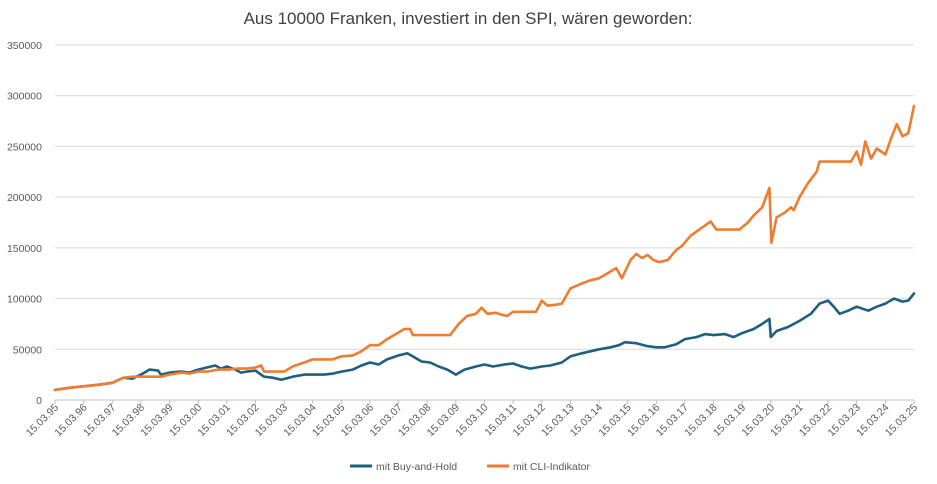  I want to click on y-tick-label: 350000, so click(24, 46).